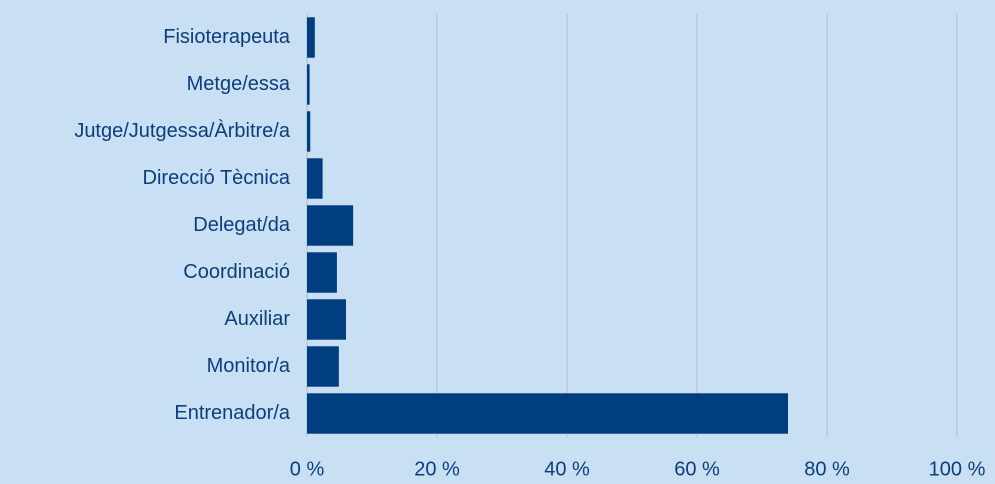  I want to click on y-tick-label: Auxiliar, so click(257, 319).